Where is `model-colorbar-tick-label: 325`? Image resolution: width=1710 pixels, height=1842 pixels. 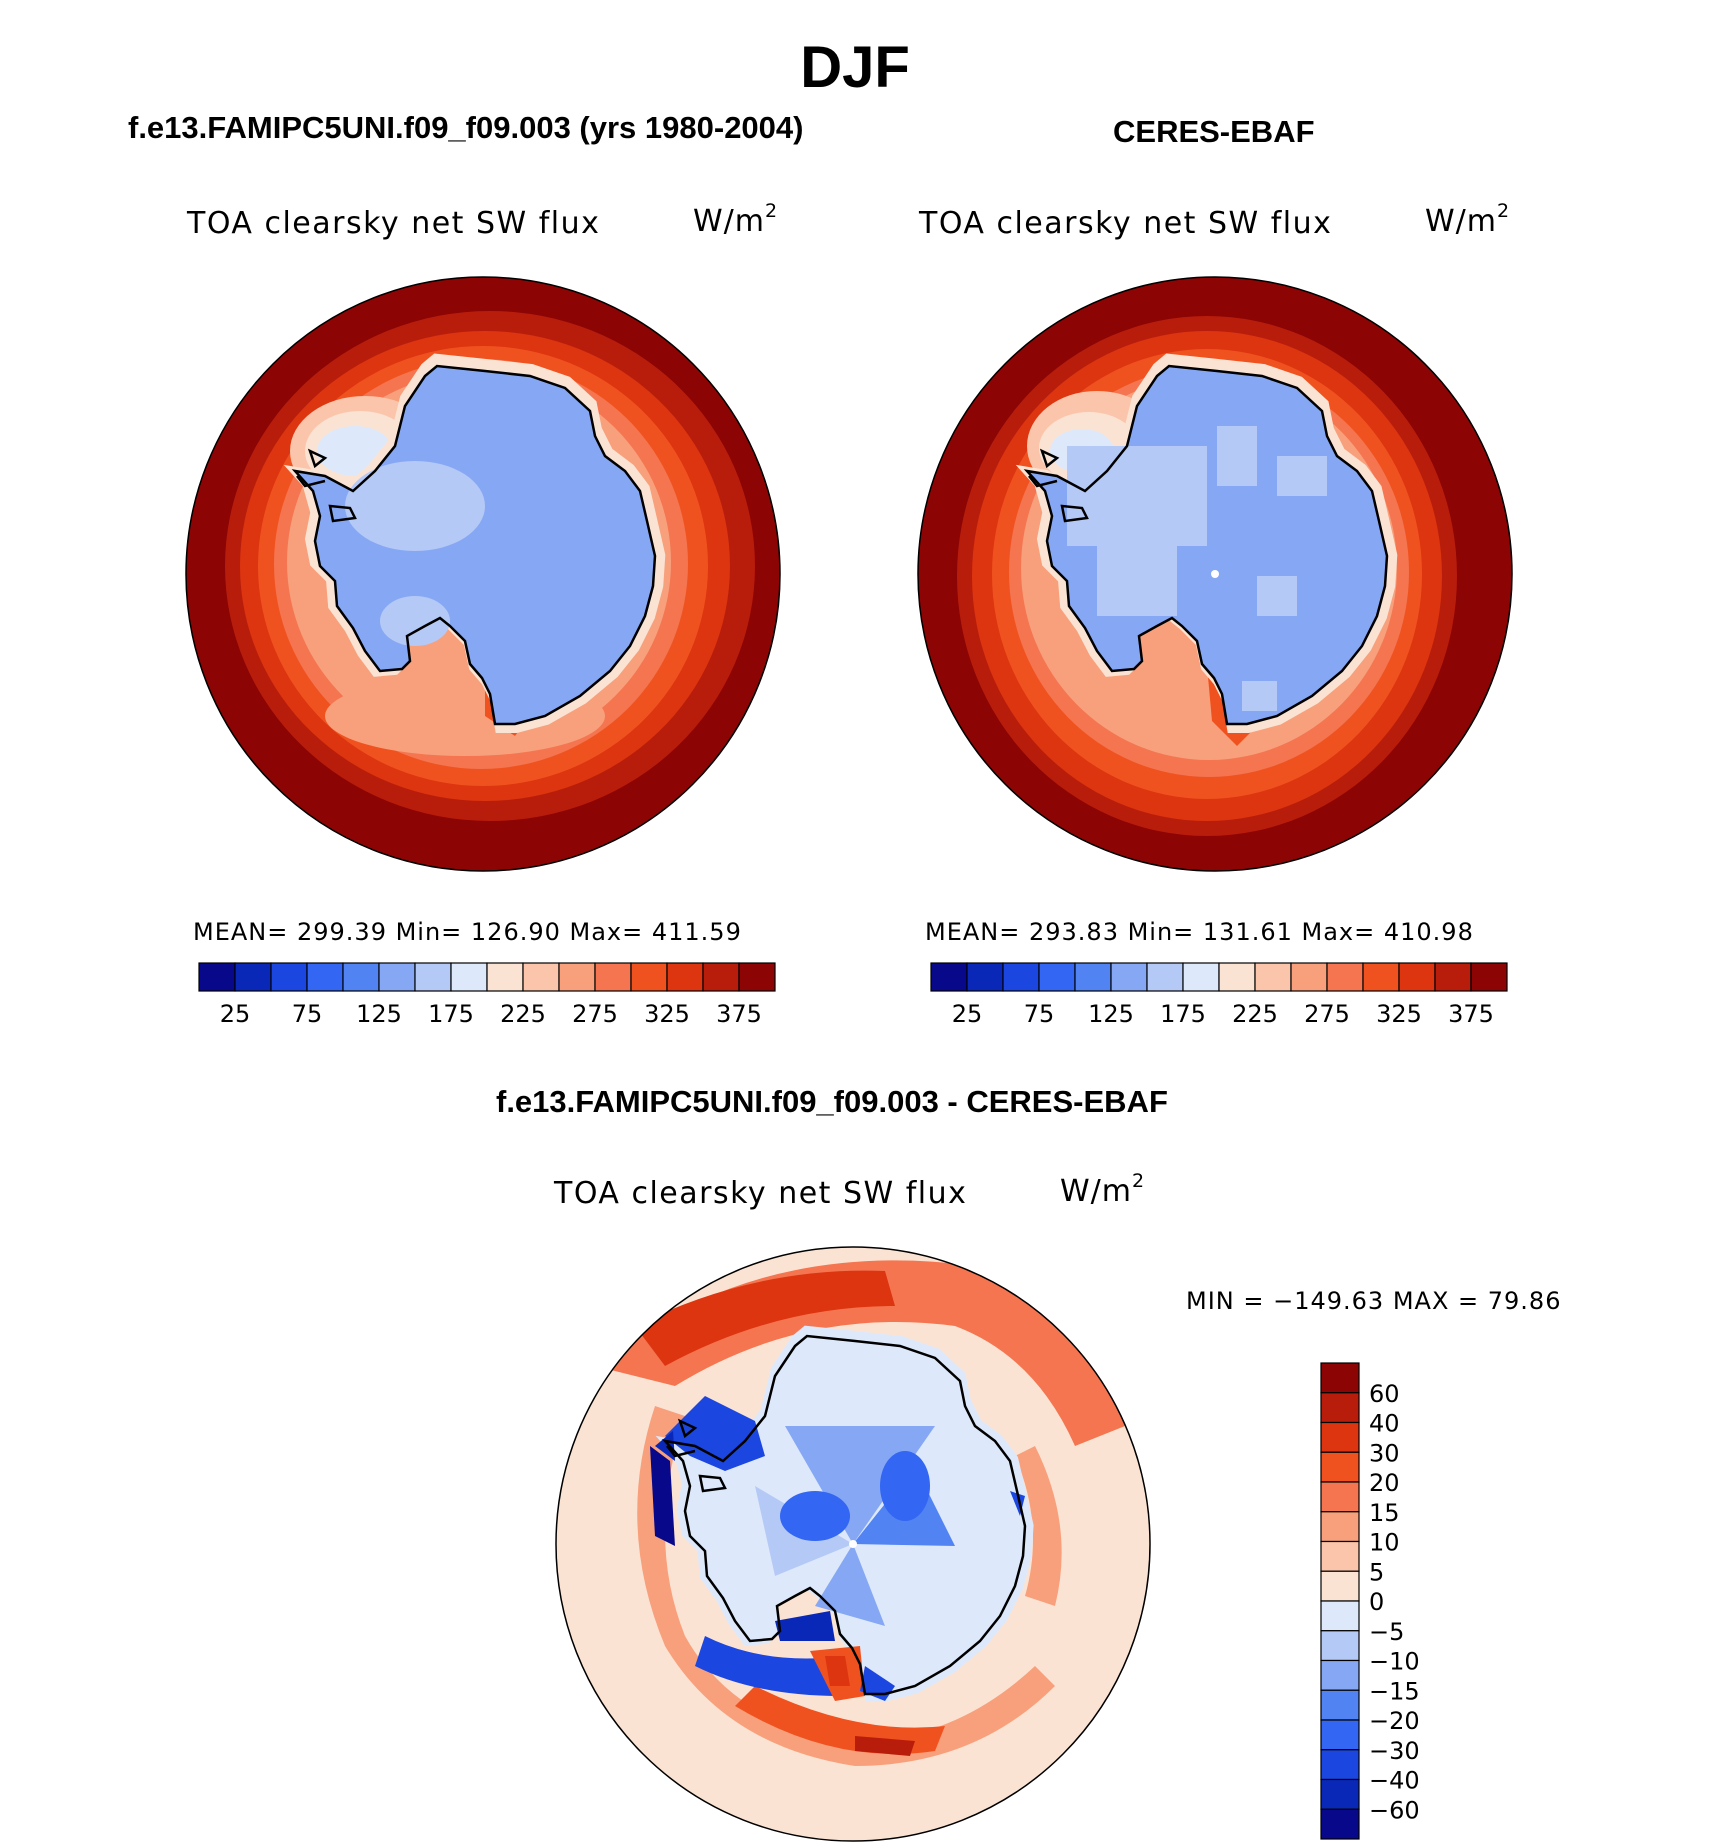
model-colorbar-tick-label: 325 is located at coordinates (667, 1014).